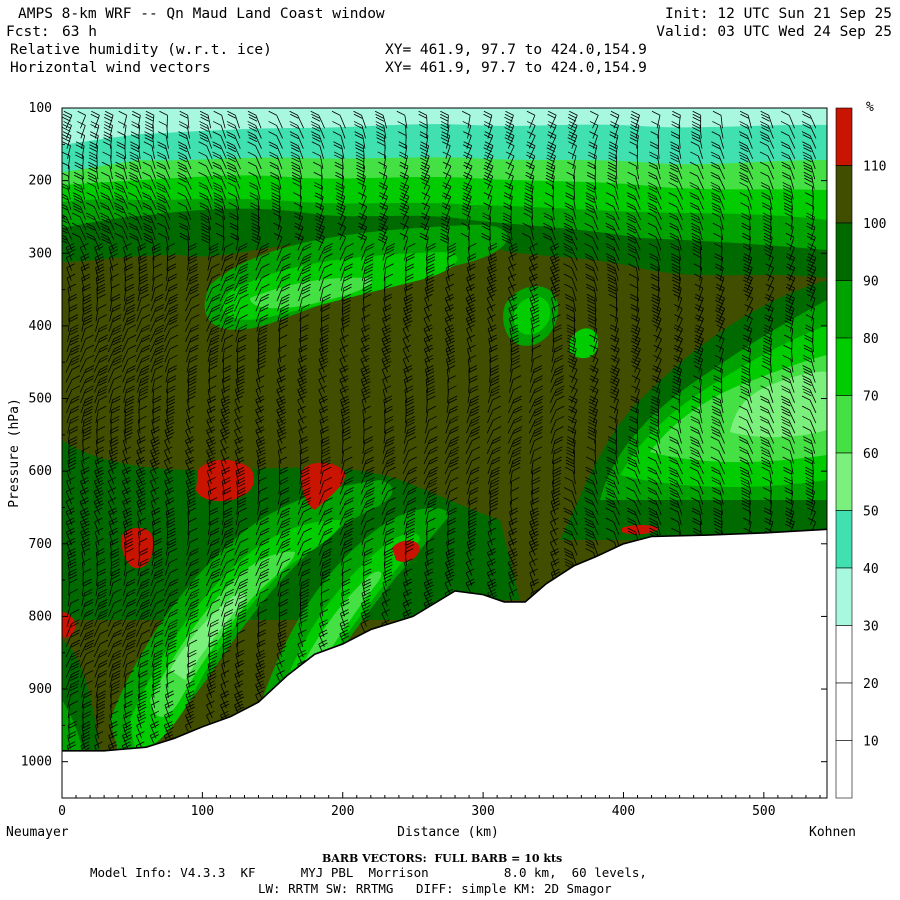 This screenshot has height=900, width=900. Describe the element at coordinates (532, 315) in the screenshot. I see `rh-blob-mid-right-inner` at that location.